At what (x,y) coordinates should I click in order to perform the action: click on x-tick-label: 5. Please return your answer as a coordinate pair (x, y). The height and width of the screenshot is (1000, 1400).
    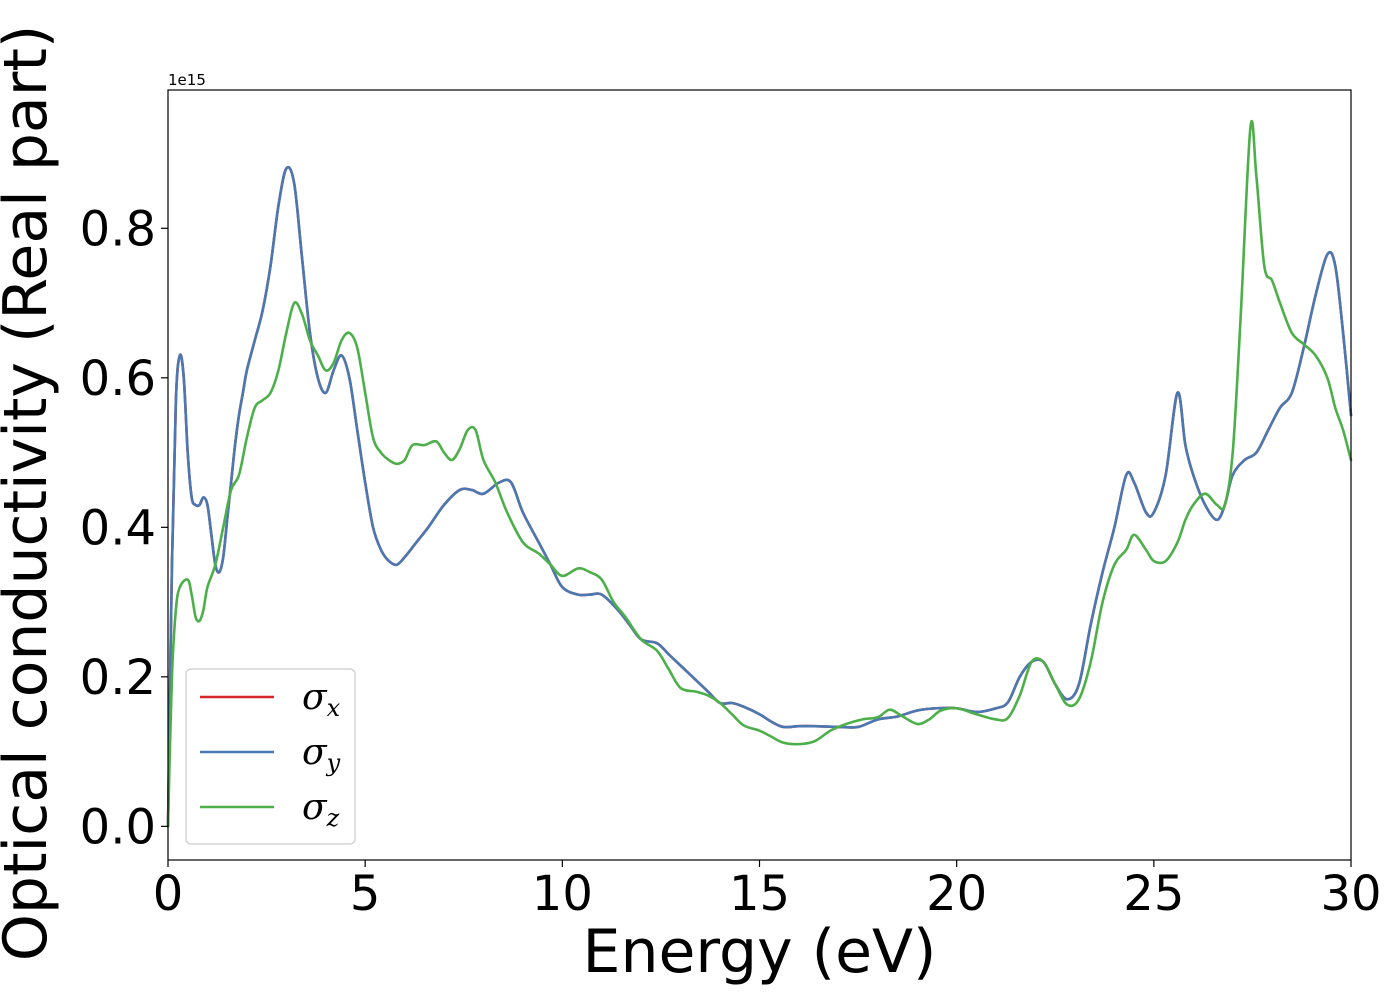
    Looking at the image, I should click on (365, 894).